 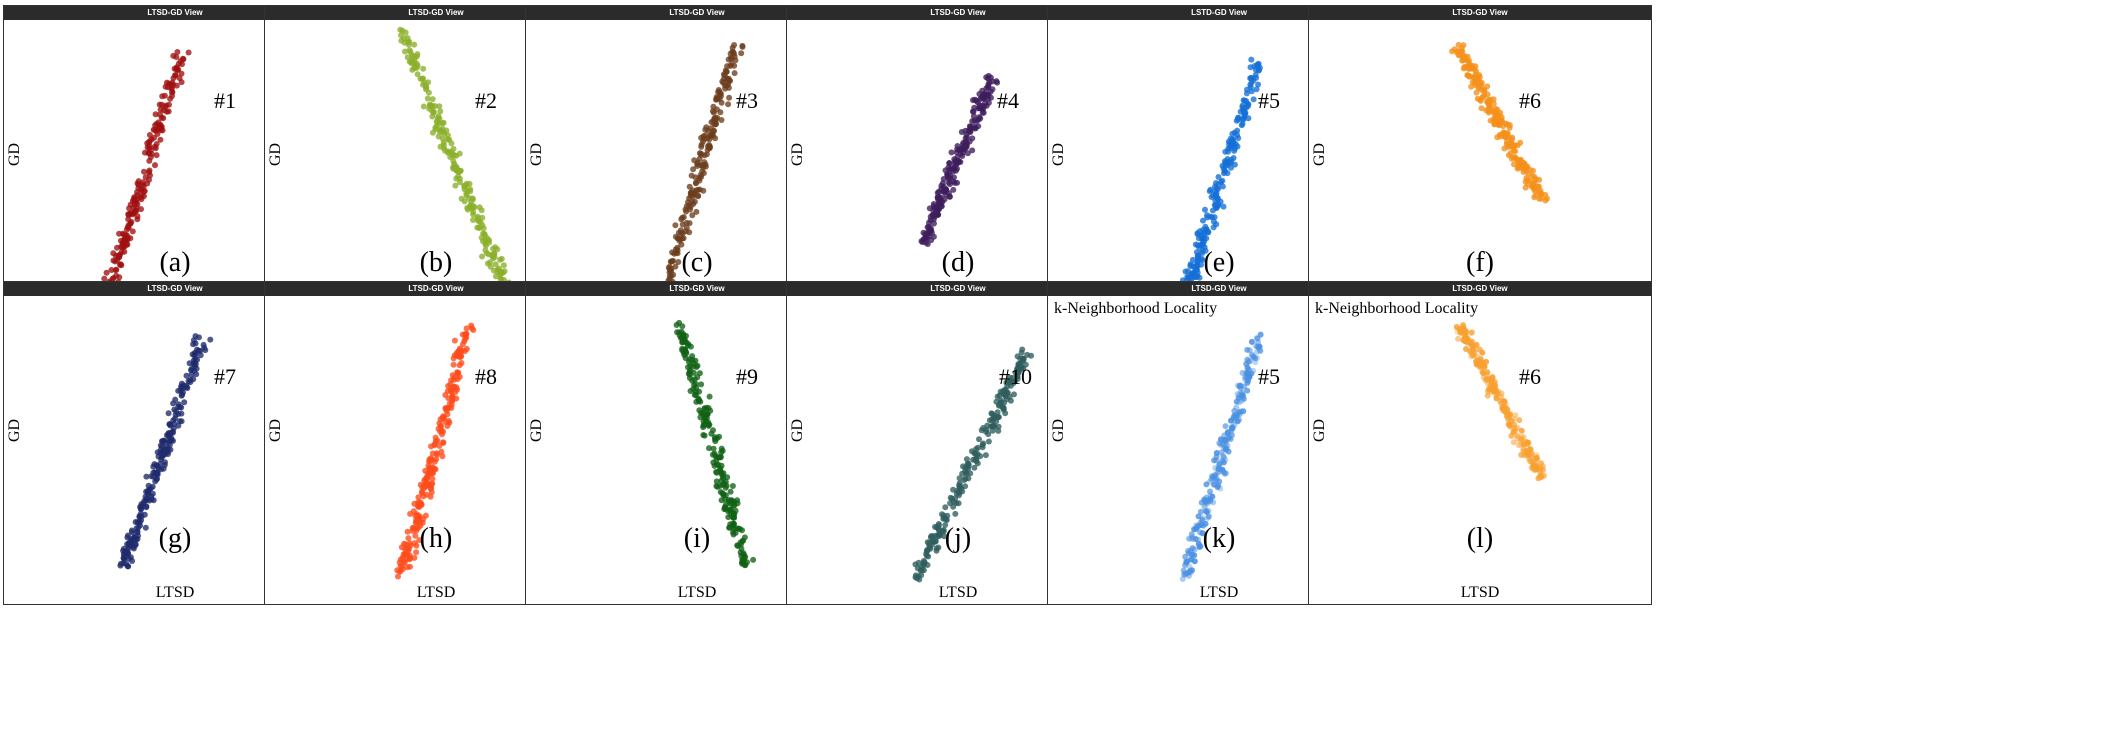 I want to click on panel-caption: (c), so click(x=697, y=262).